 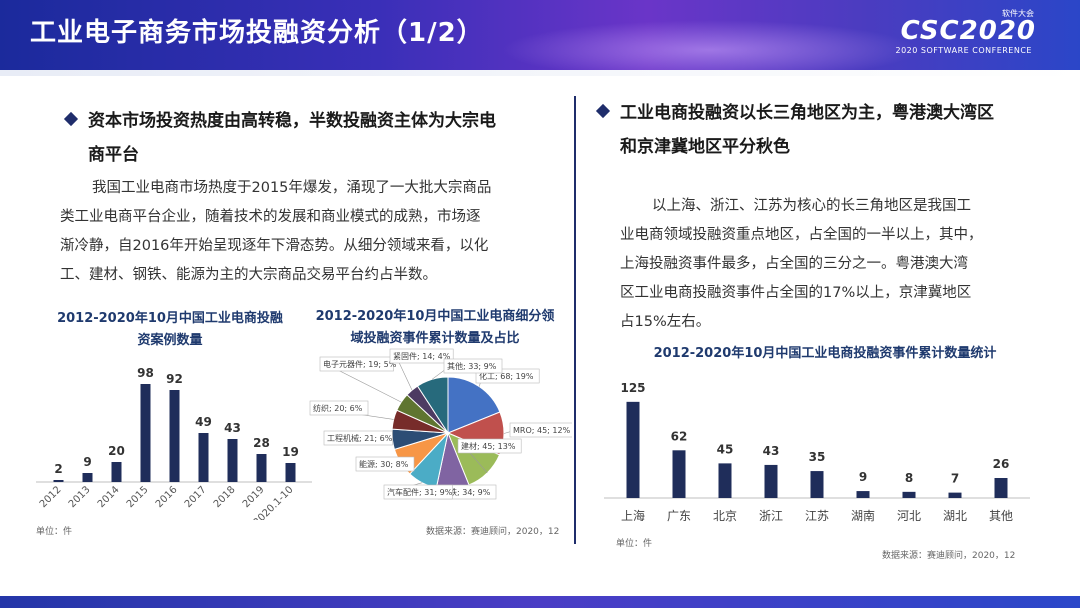 What do you see at coordinates (304, 138) in the screenshot?
I see `left-bullet-title: 资本市场投资热度由高转稳，半数投融资主体为大宗电 商平台` at bounding box center [304, 138].